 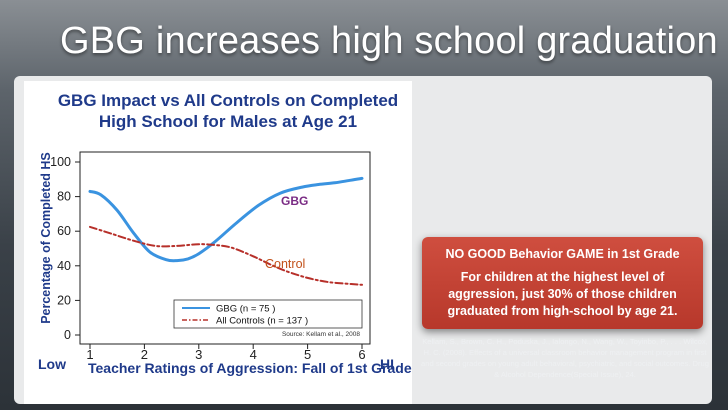 I want to click on source-note: Source: Kellam et al., 2008, so click(x=321, y=334).